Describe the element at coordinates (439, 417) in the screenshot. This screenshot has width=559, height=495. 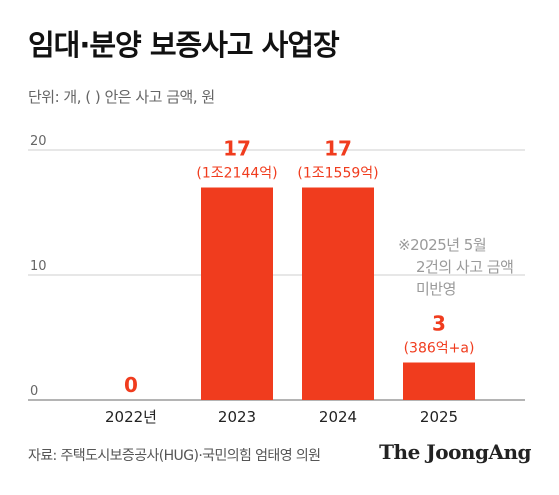
I see `x-tick-label-2025: 2025` at that location.